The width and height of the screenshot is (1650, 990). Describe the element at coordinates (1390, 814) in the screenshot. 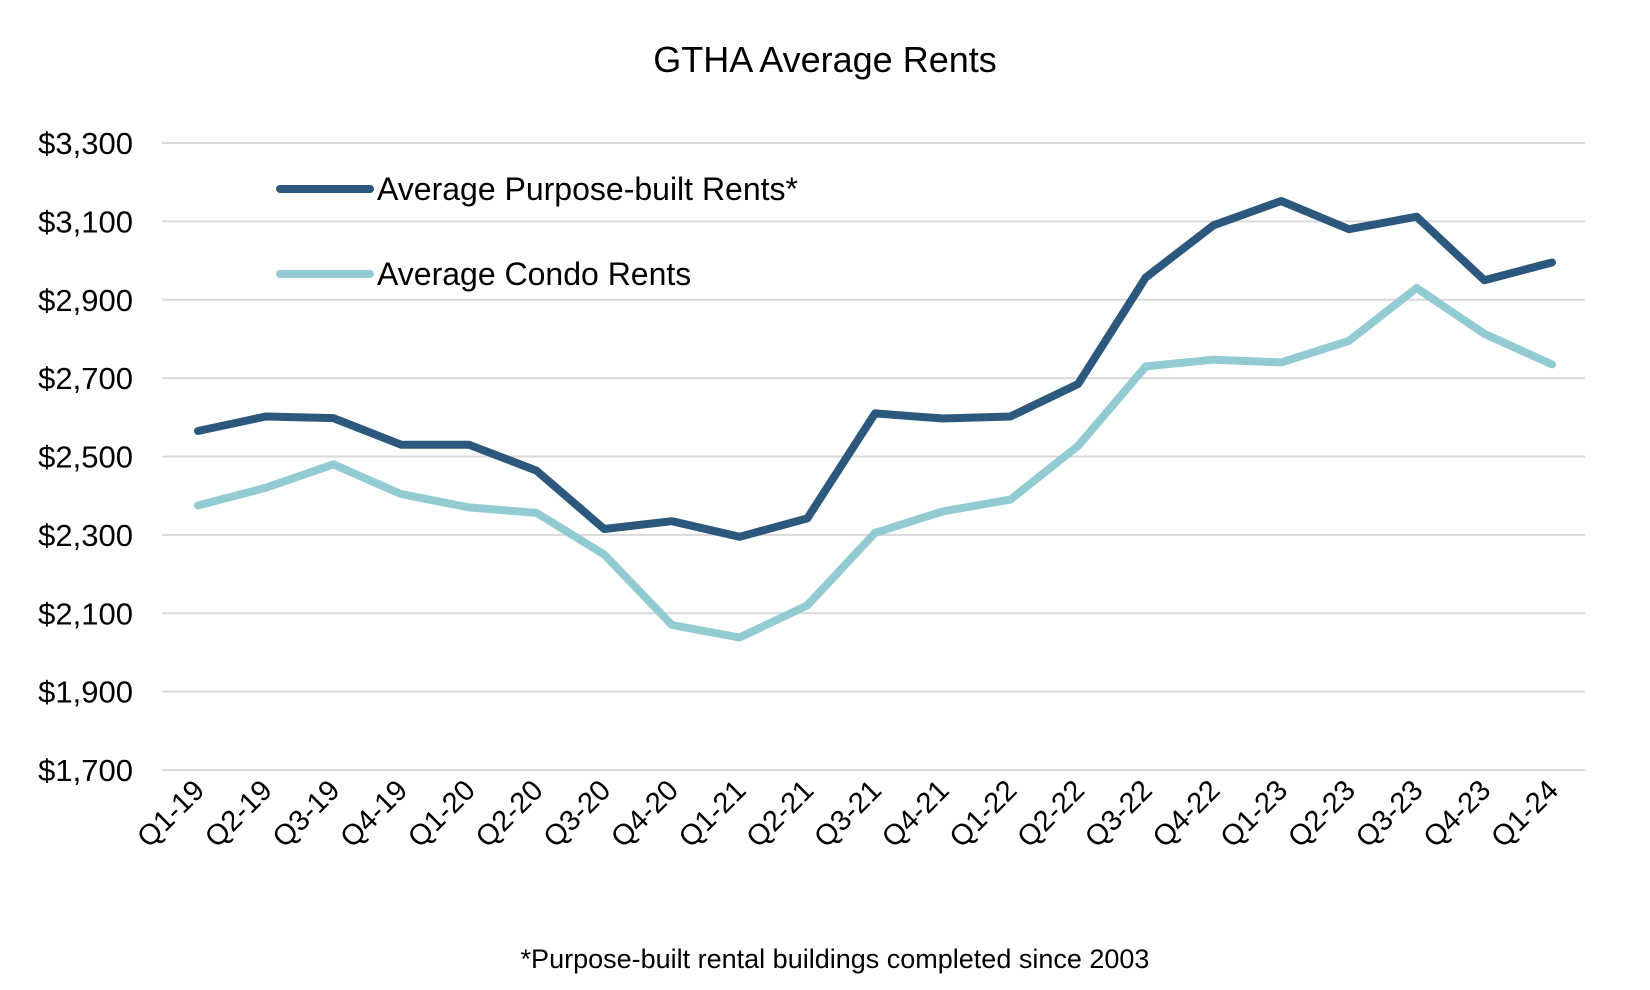

I see `x-tick-label: Q3-23` at that location.